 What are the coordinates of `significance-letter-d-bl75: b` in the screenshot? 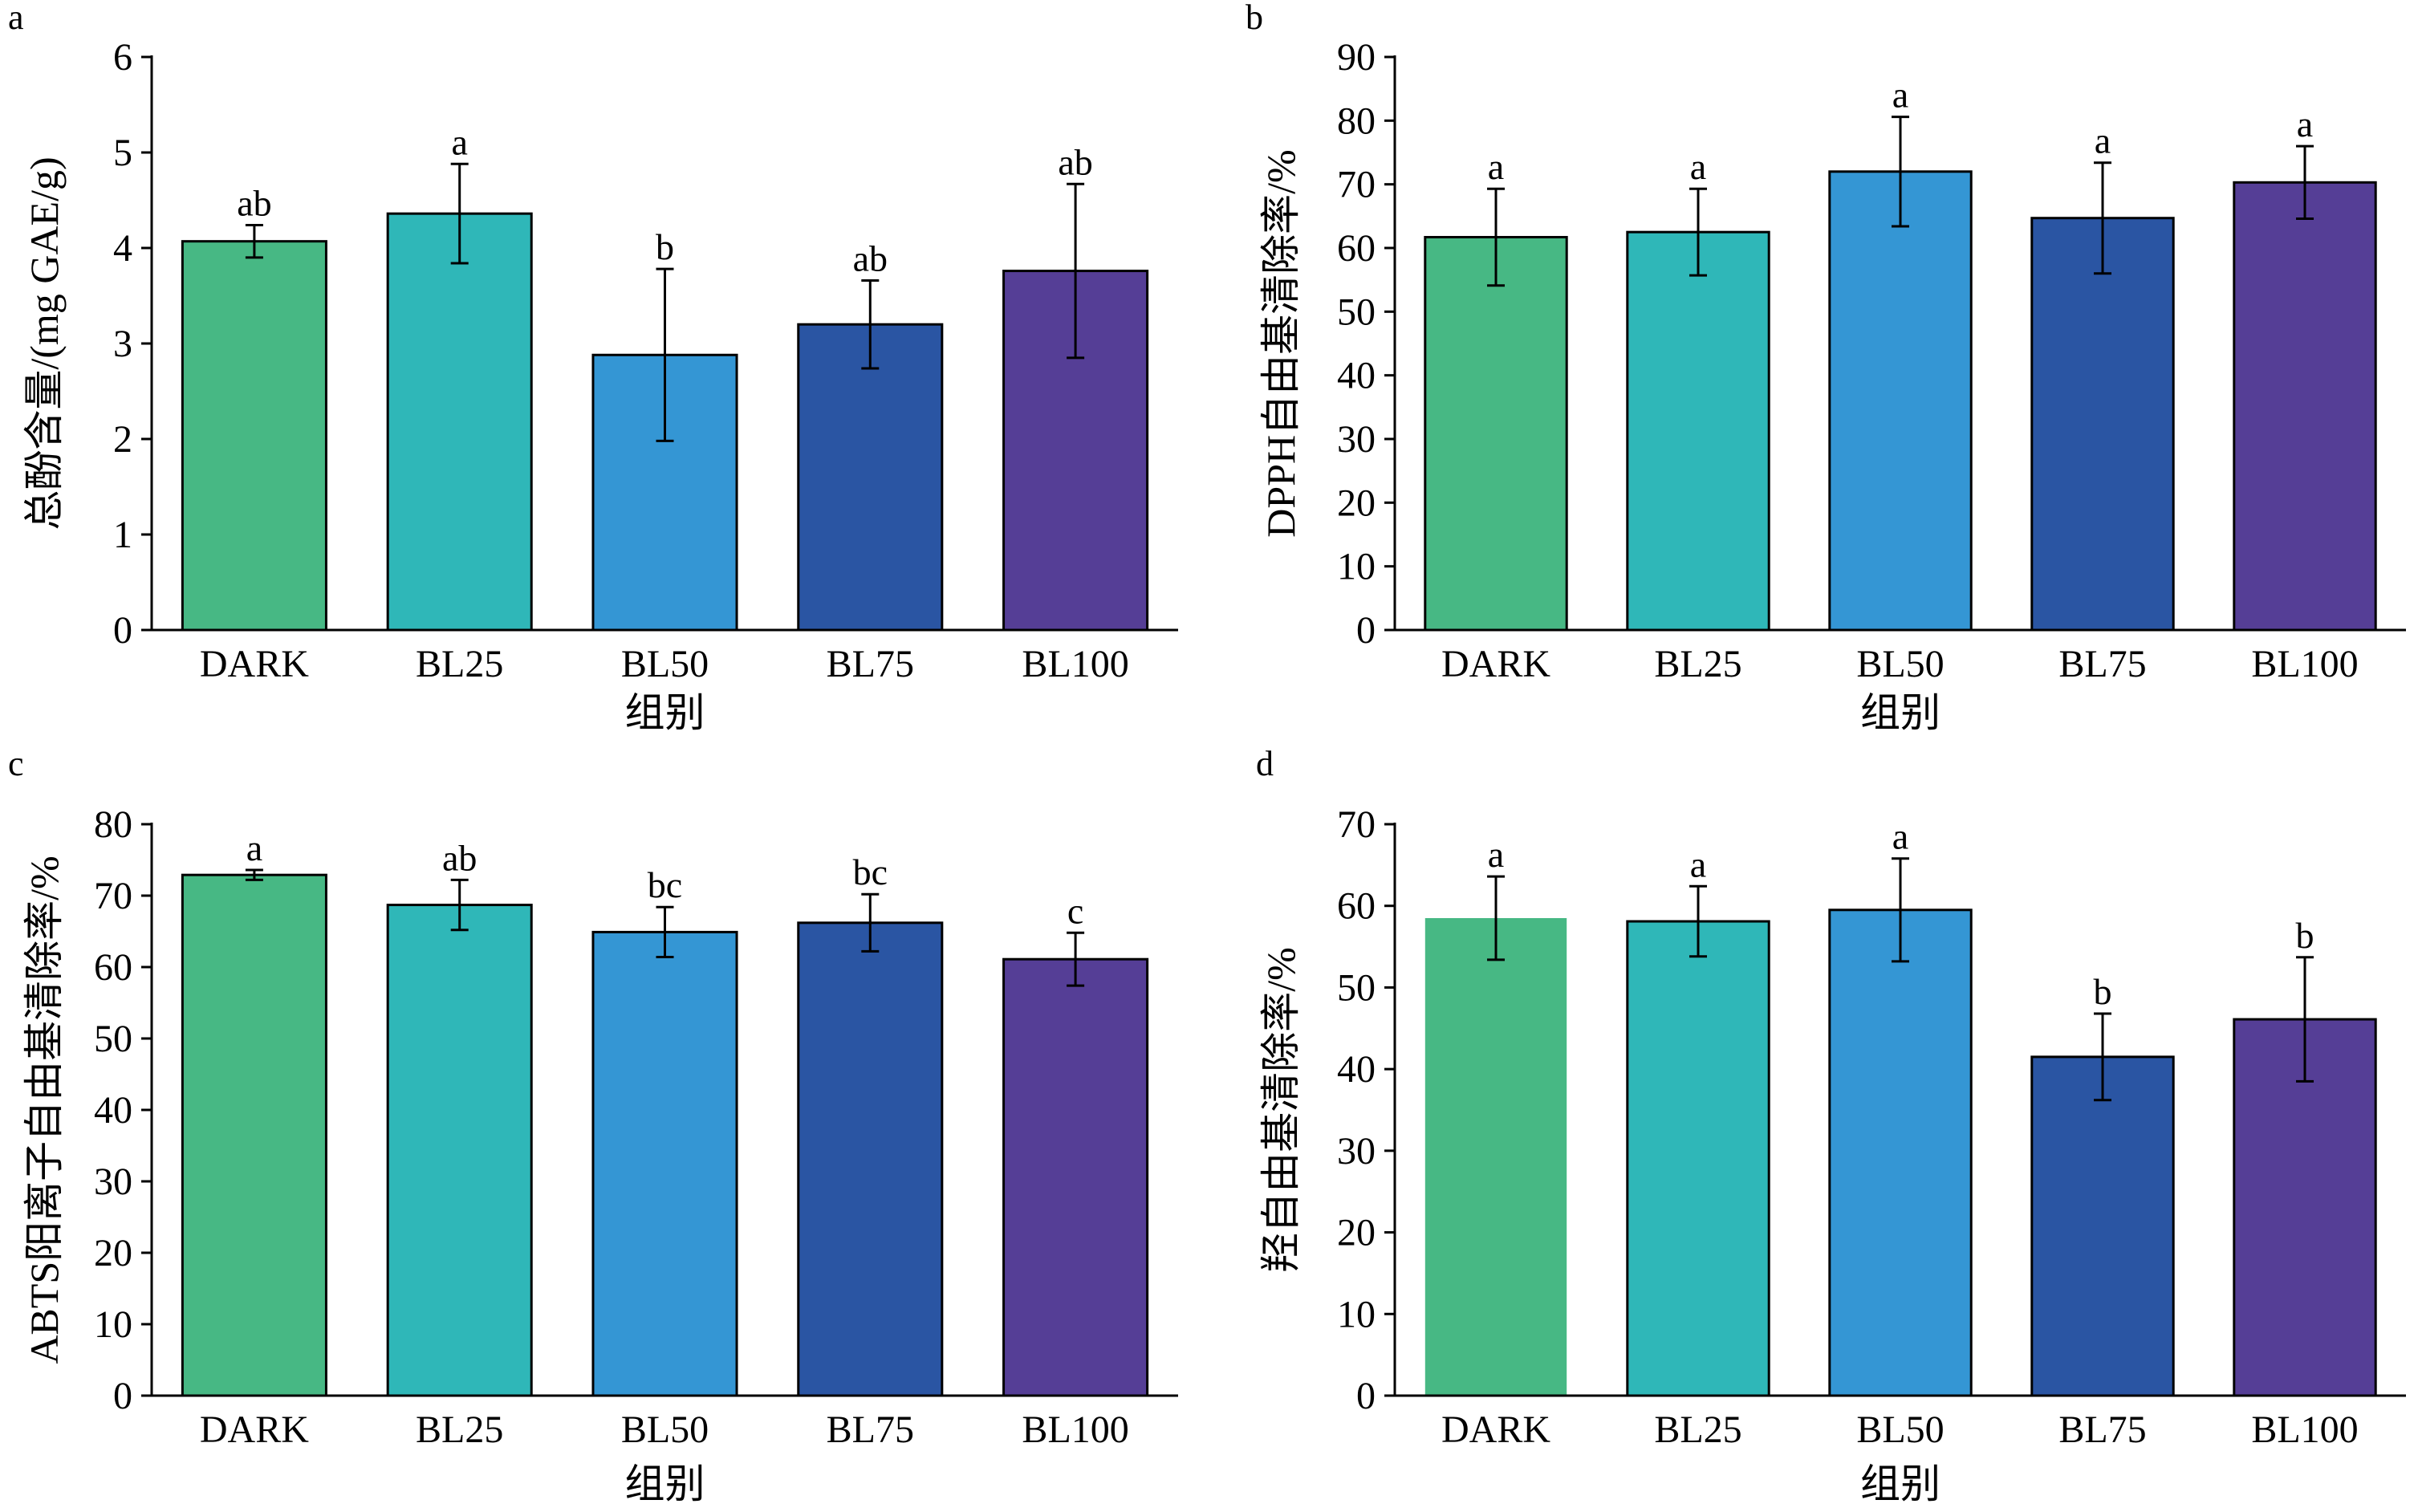 It's located at (2103, 991).